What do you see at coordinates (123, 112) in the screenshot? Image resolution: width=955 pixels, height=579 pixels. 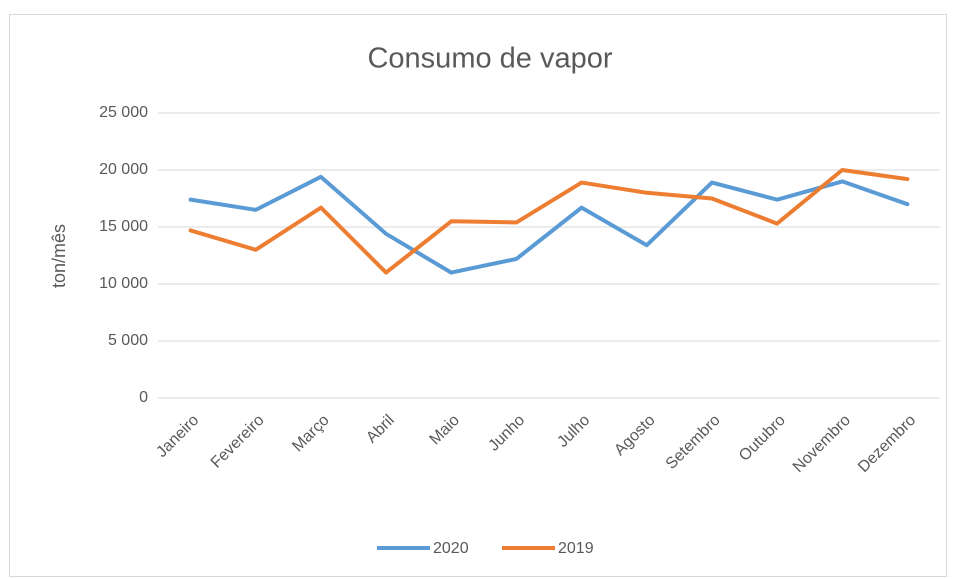 I see `y-tick-label: 25 000` at bounding box center [123, 112].